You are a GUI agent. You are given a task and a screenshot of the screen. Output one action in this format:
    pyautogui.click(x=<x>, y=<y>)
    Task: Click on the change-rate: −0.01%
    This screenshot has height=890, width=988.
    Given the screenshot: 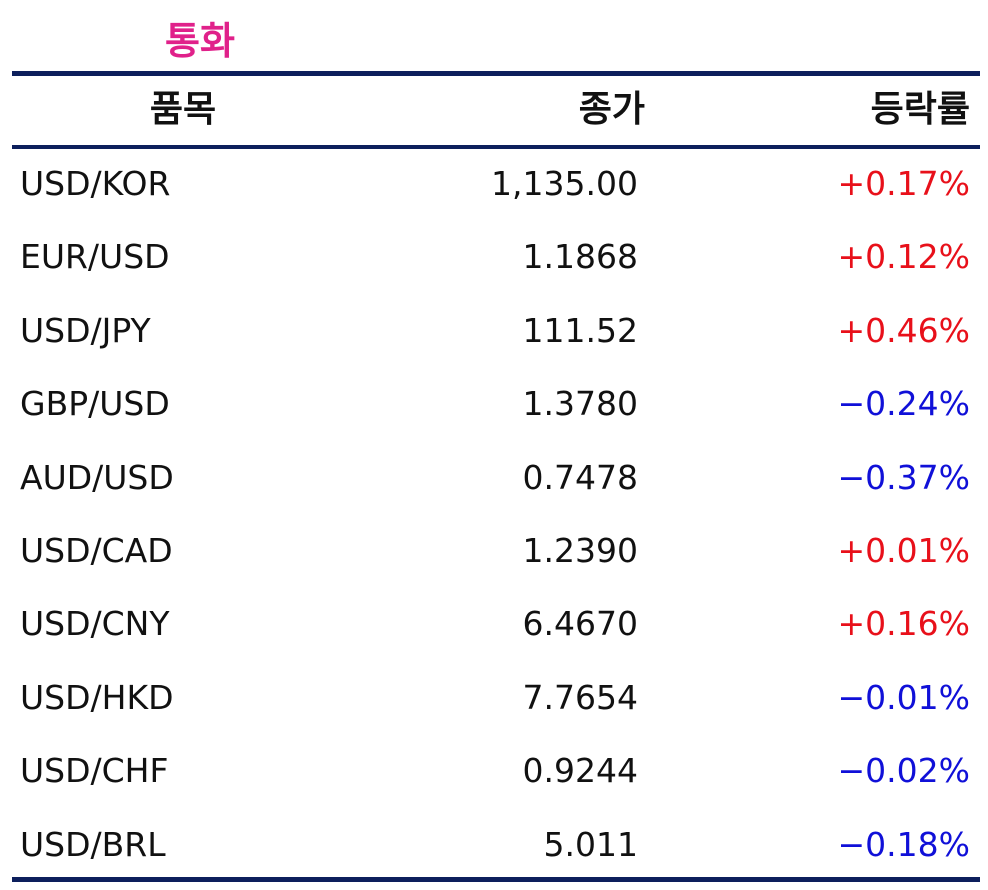 What is the action you would take?
    pyautogui.click(x=903, y=697)
    